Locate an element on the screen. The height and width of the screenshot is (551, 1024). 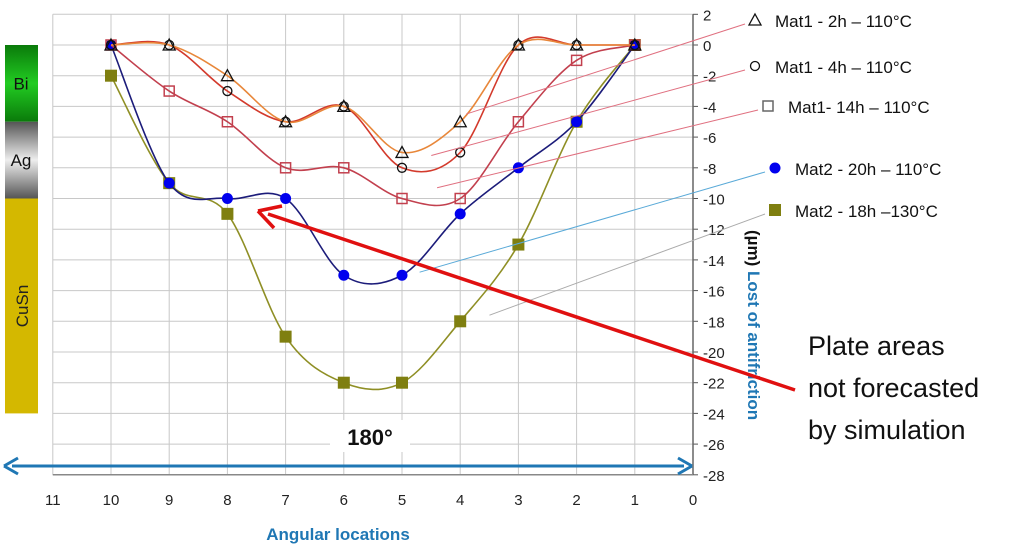
x-tick-label: 5 is located at coordinates (402, 500).